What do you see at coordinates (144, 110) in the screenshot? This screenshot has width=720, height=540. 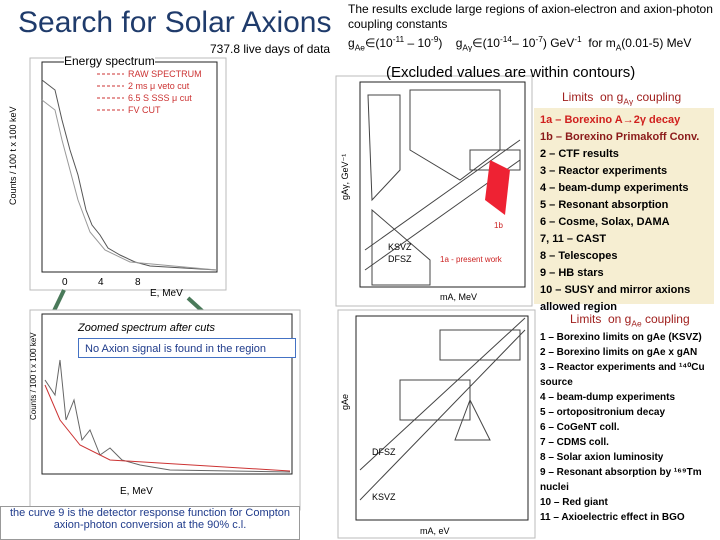 I see `legend-entry: FV CUT` at bounding box center [144, 110].